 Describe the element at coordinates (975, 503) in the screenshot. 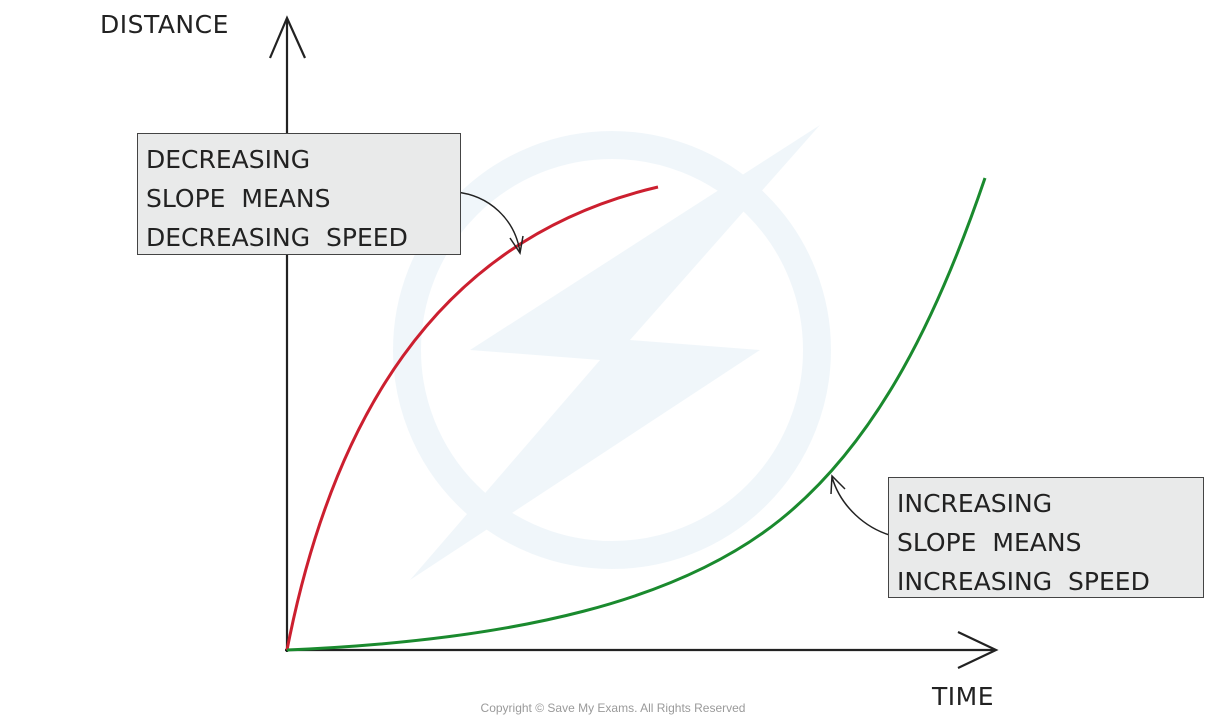

I see `callout-line: INCREASING` at that location.